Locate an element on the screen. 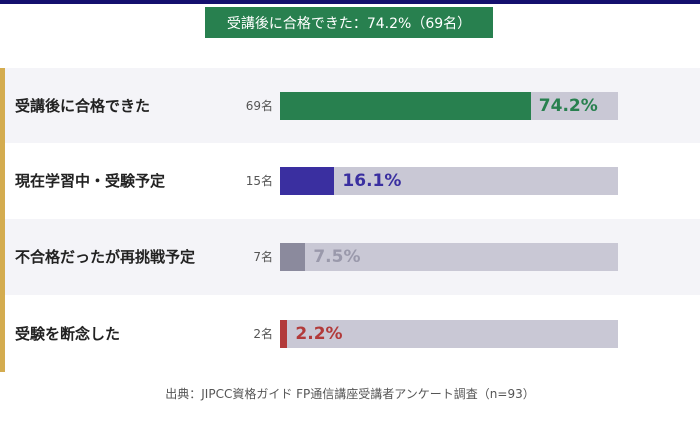 The height and width of the screenshot is (422, 700). value-label: 16.1% is located at coordinates (372, 181).